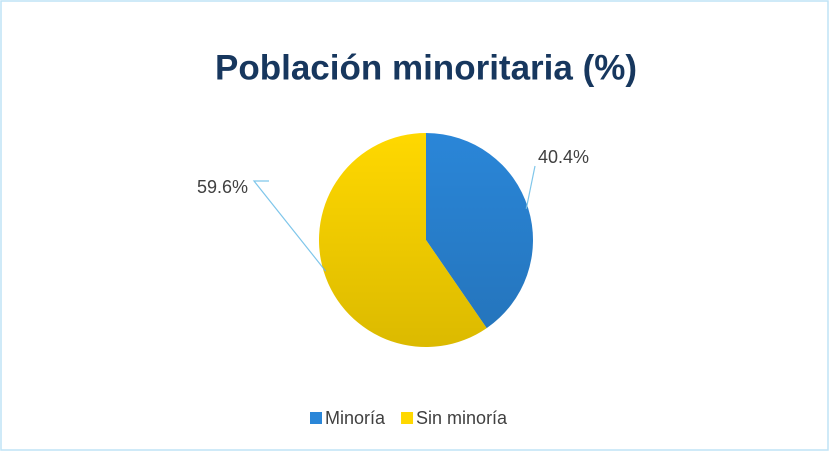  What do you see at coordinates (355, 418) in the screenshot?
I see `legend-label: Minoría` at bounding box center [355, 418].